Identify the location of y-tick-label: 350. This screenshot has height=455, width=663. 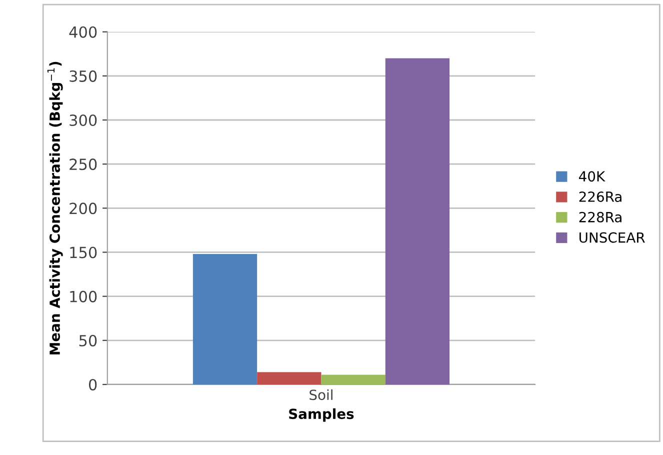
(83, 76).